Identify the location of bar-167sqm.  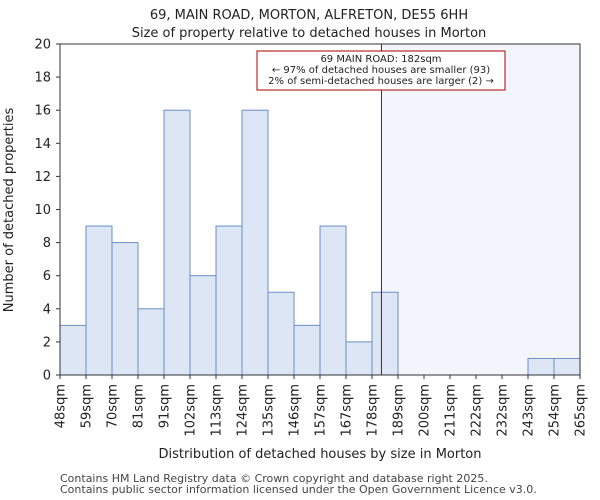
(359, 358).